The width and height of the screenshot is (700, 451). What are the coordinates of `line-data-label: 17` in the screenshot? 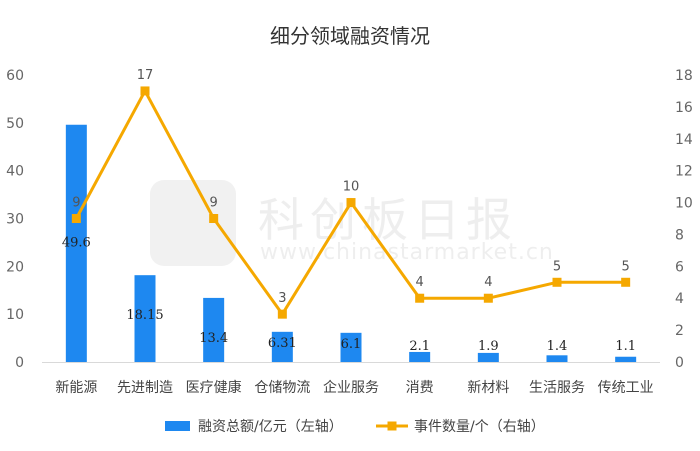 It's located at (145, 75).